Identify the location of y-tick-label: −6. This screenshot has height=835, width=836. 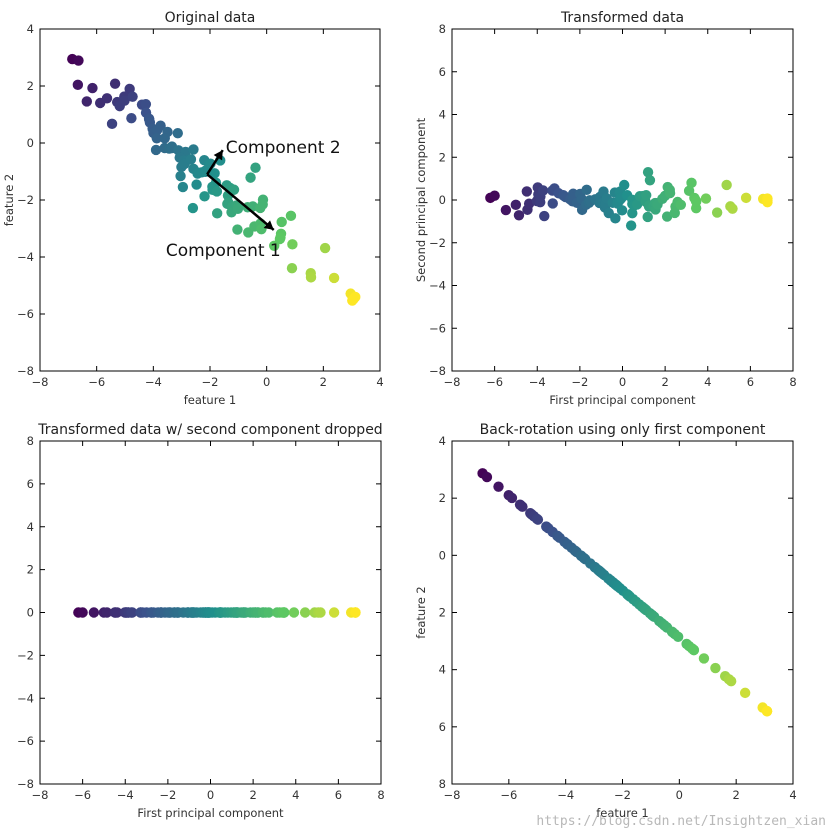
(437, 328).